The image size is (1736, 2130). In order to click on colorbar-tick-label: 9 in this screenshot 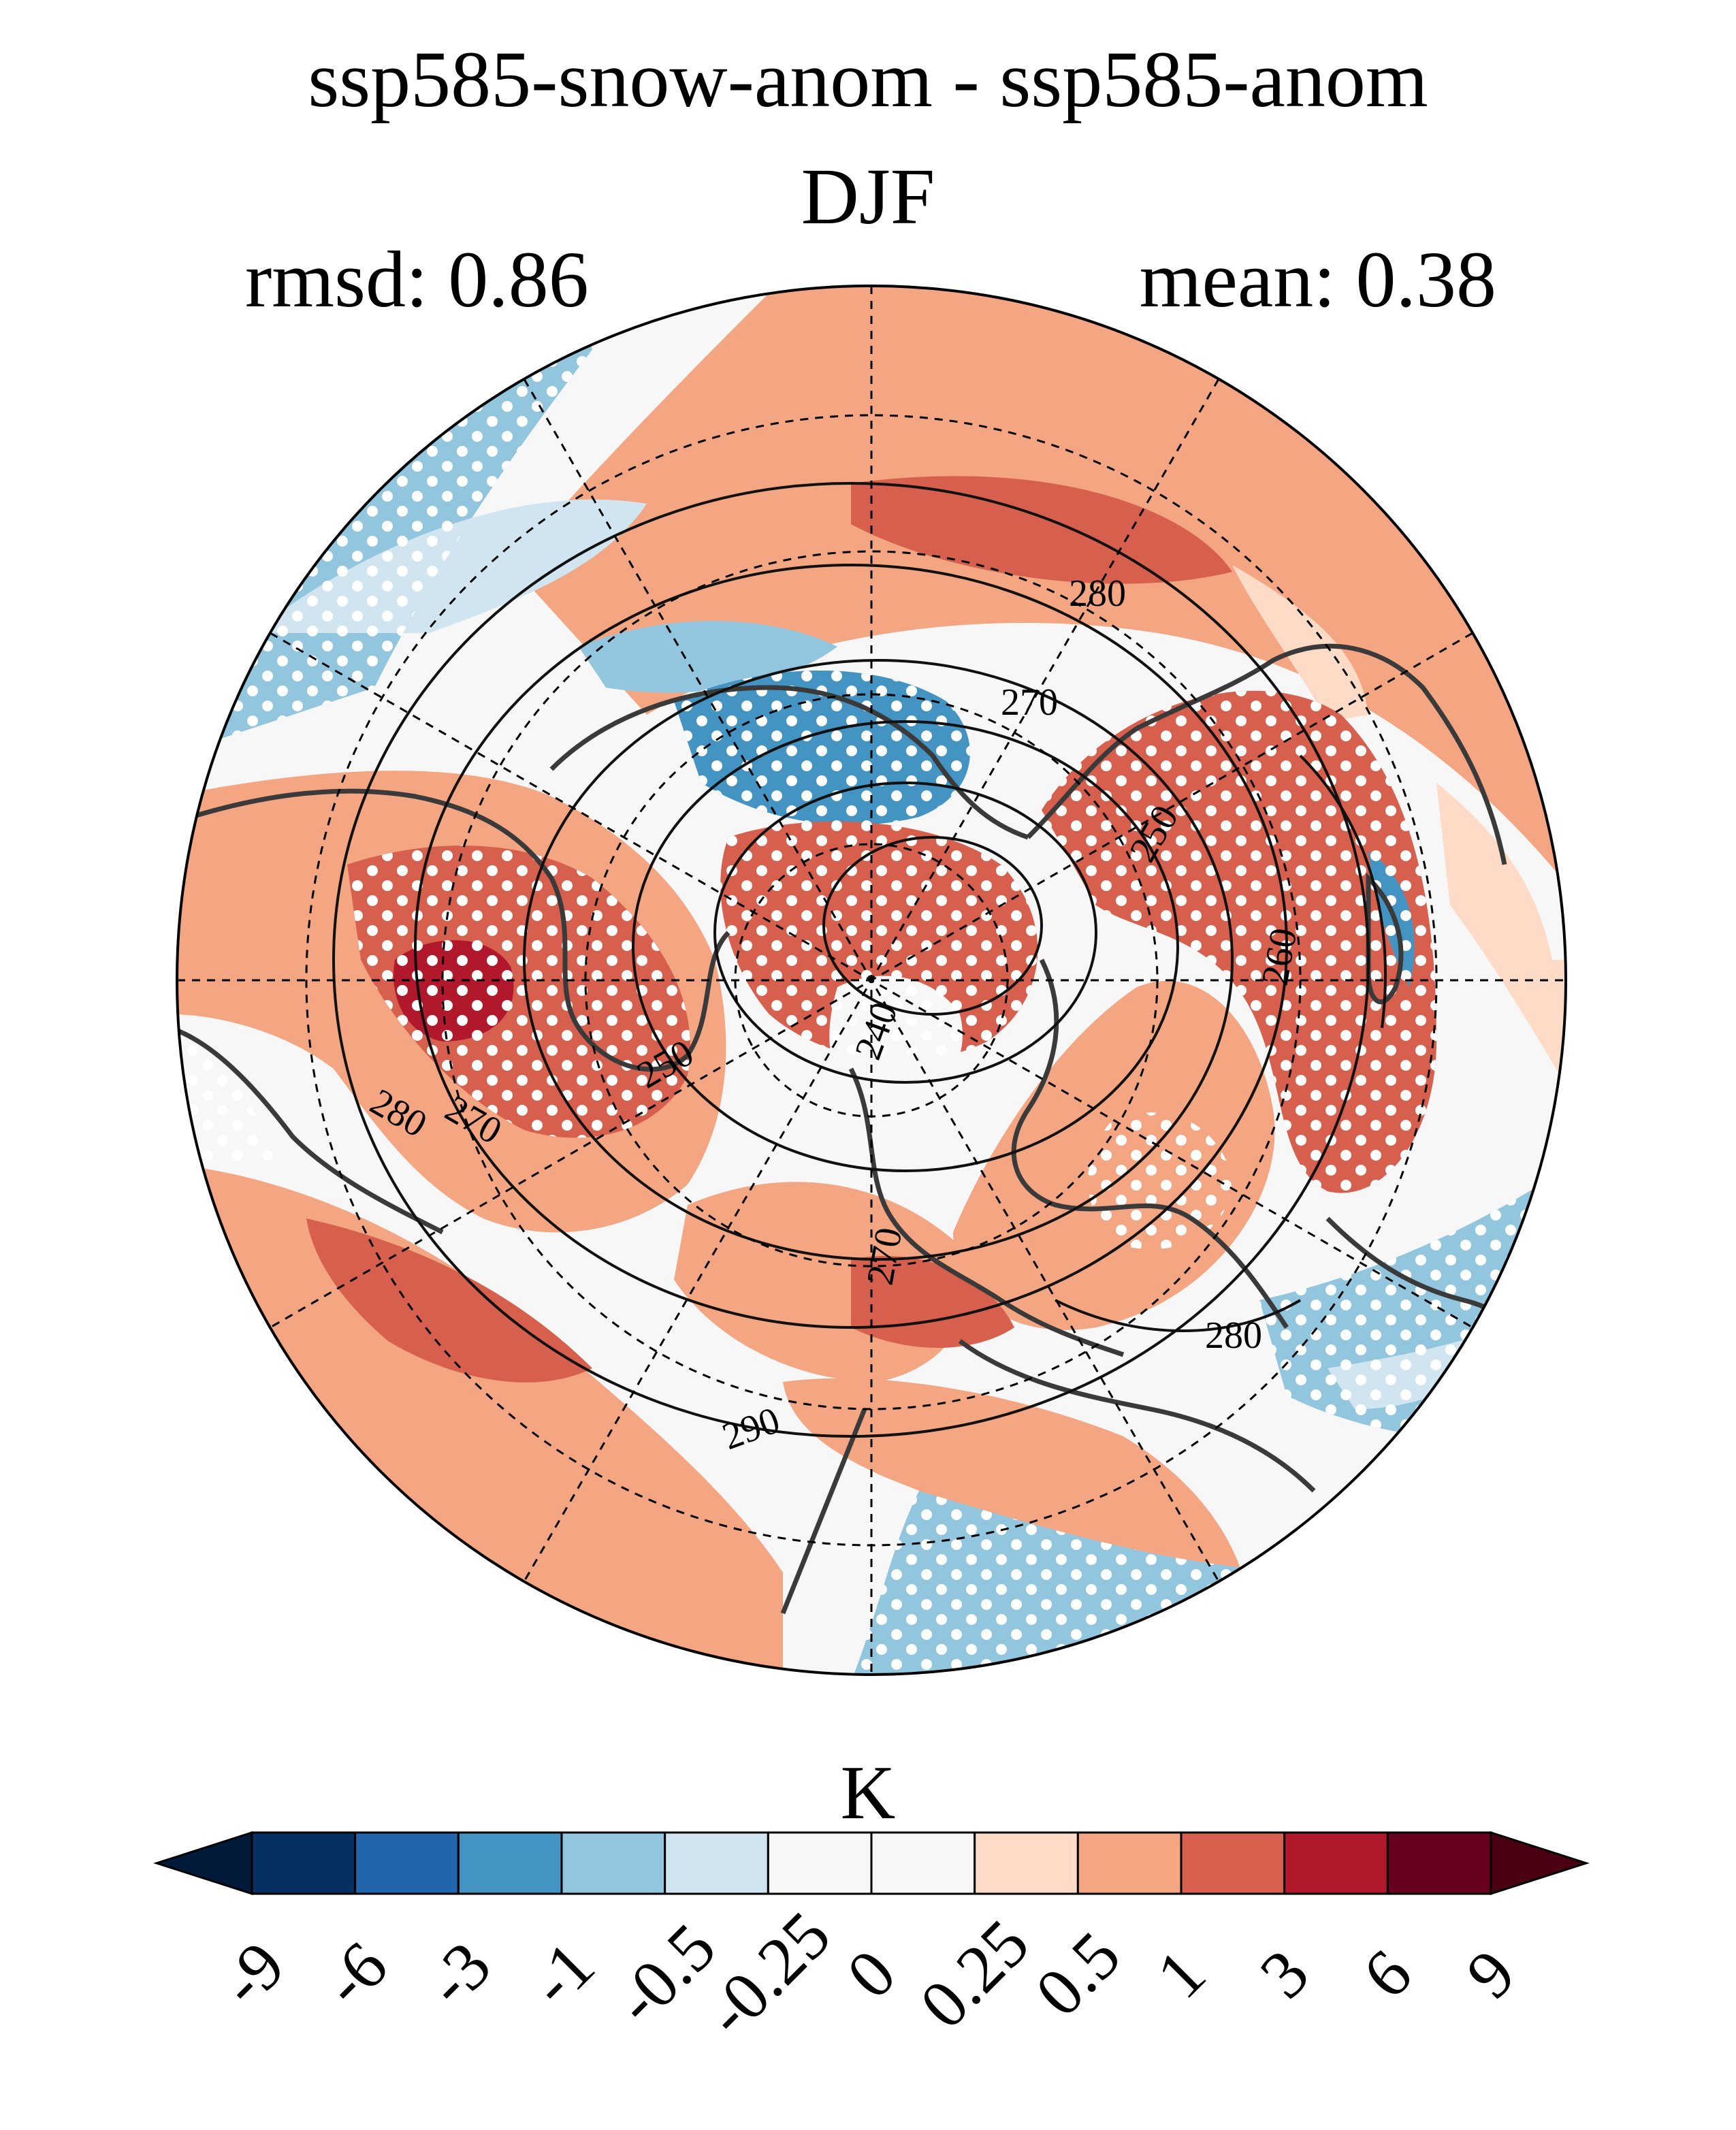, I will do `click(1491, 1974)`.